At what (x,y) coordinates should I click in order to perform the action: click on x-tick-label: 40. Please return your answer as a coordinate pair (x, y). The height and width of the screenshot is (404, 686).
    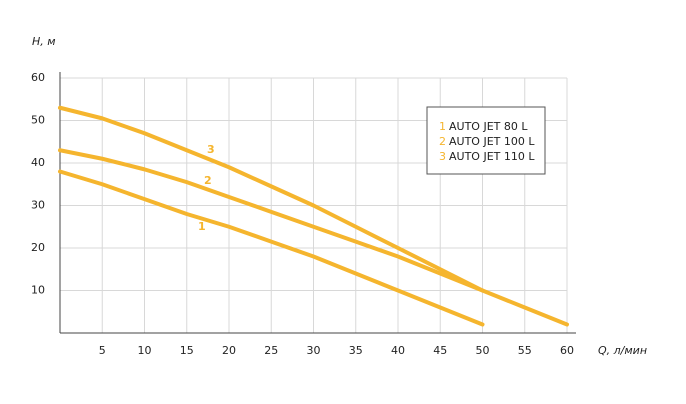
    Looking at the image, I should click on (398, 350).